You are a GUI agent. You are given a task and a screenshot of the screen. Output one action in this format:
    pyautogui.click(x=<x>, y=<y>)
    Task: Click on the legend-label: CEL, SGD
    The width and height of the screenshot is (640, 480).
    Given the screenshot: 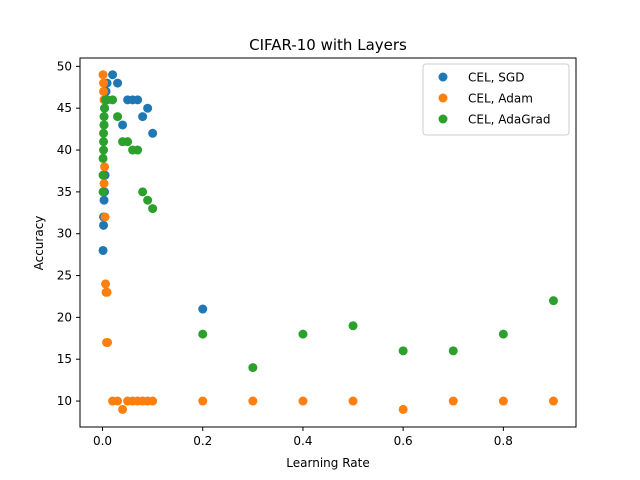 What is the action you would take?
    pyautogui.click(x=496, y=78)
    